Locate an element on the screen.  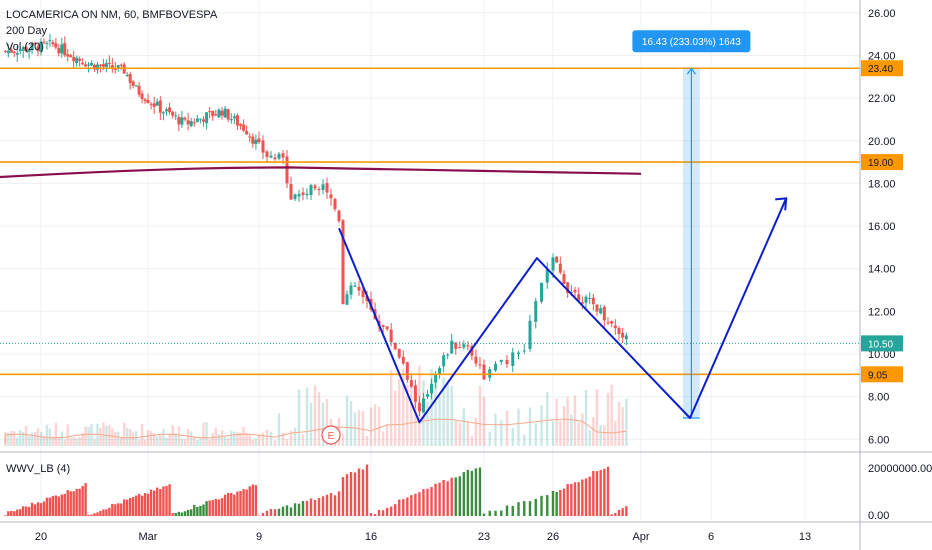
pattern-arrowhead is located at coordinates (781, 204).